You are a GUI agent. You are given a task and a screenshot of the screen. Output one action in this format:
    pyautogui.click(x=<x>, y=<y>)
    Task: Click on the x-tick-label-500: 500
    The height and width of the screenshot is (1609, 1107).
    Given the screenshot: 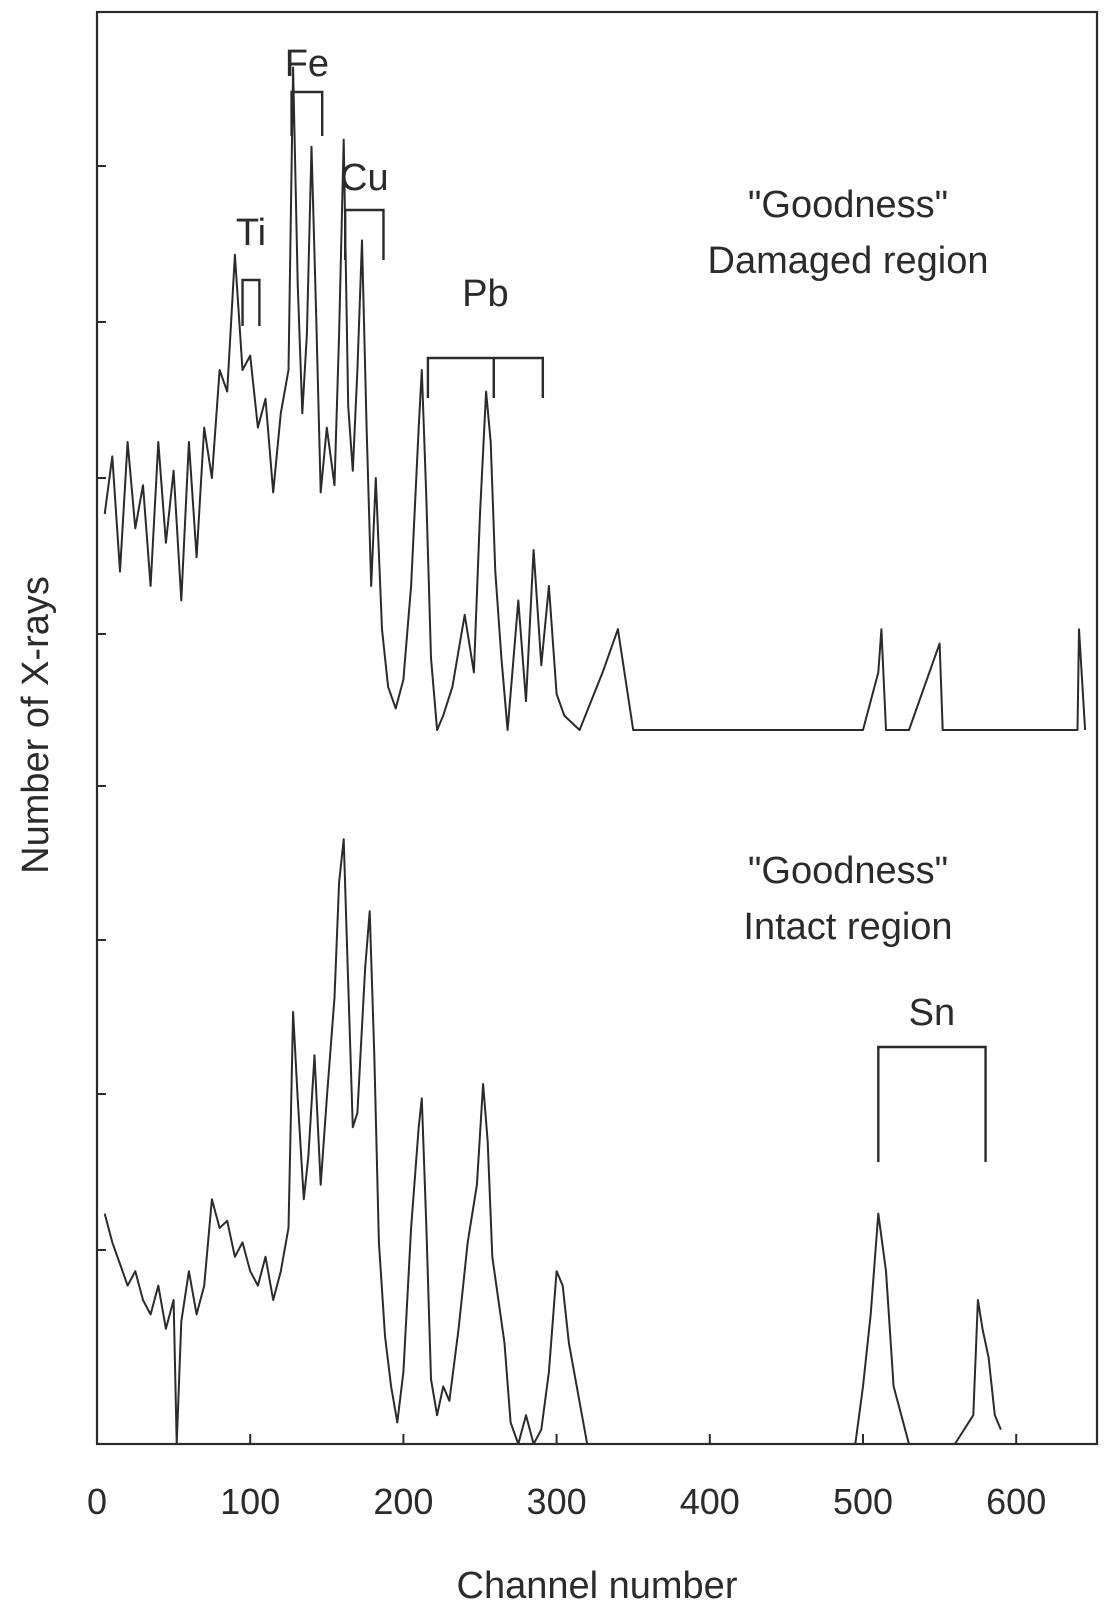 What is the action you would take?
    pyautogui.click(x=863, y=1501)
    